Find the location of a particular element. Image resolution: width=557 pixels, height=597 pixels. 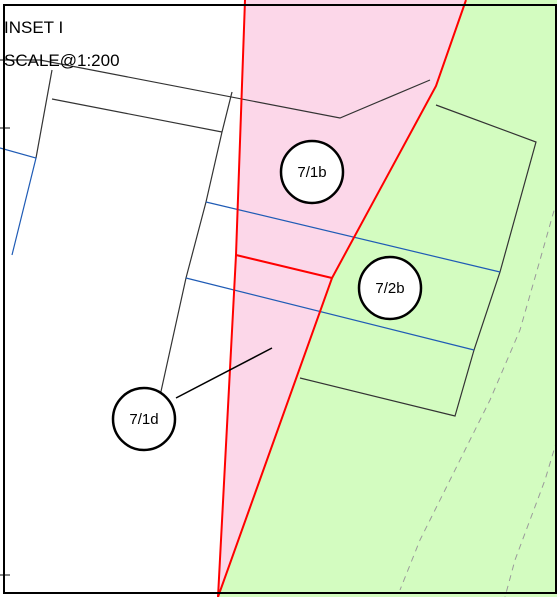

lot-marker-7-2b: 7/2b is located at coordinates (390, 288).